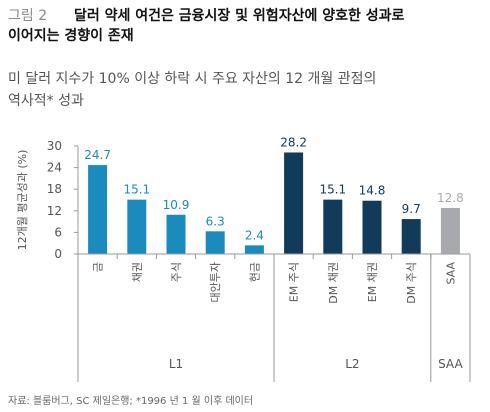 The image size is (490, 412). Describe the element at coordinates (46, 101) in the screenshot. I see `subtitle-line2: 역사적* 성과` at that location.